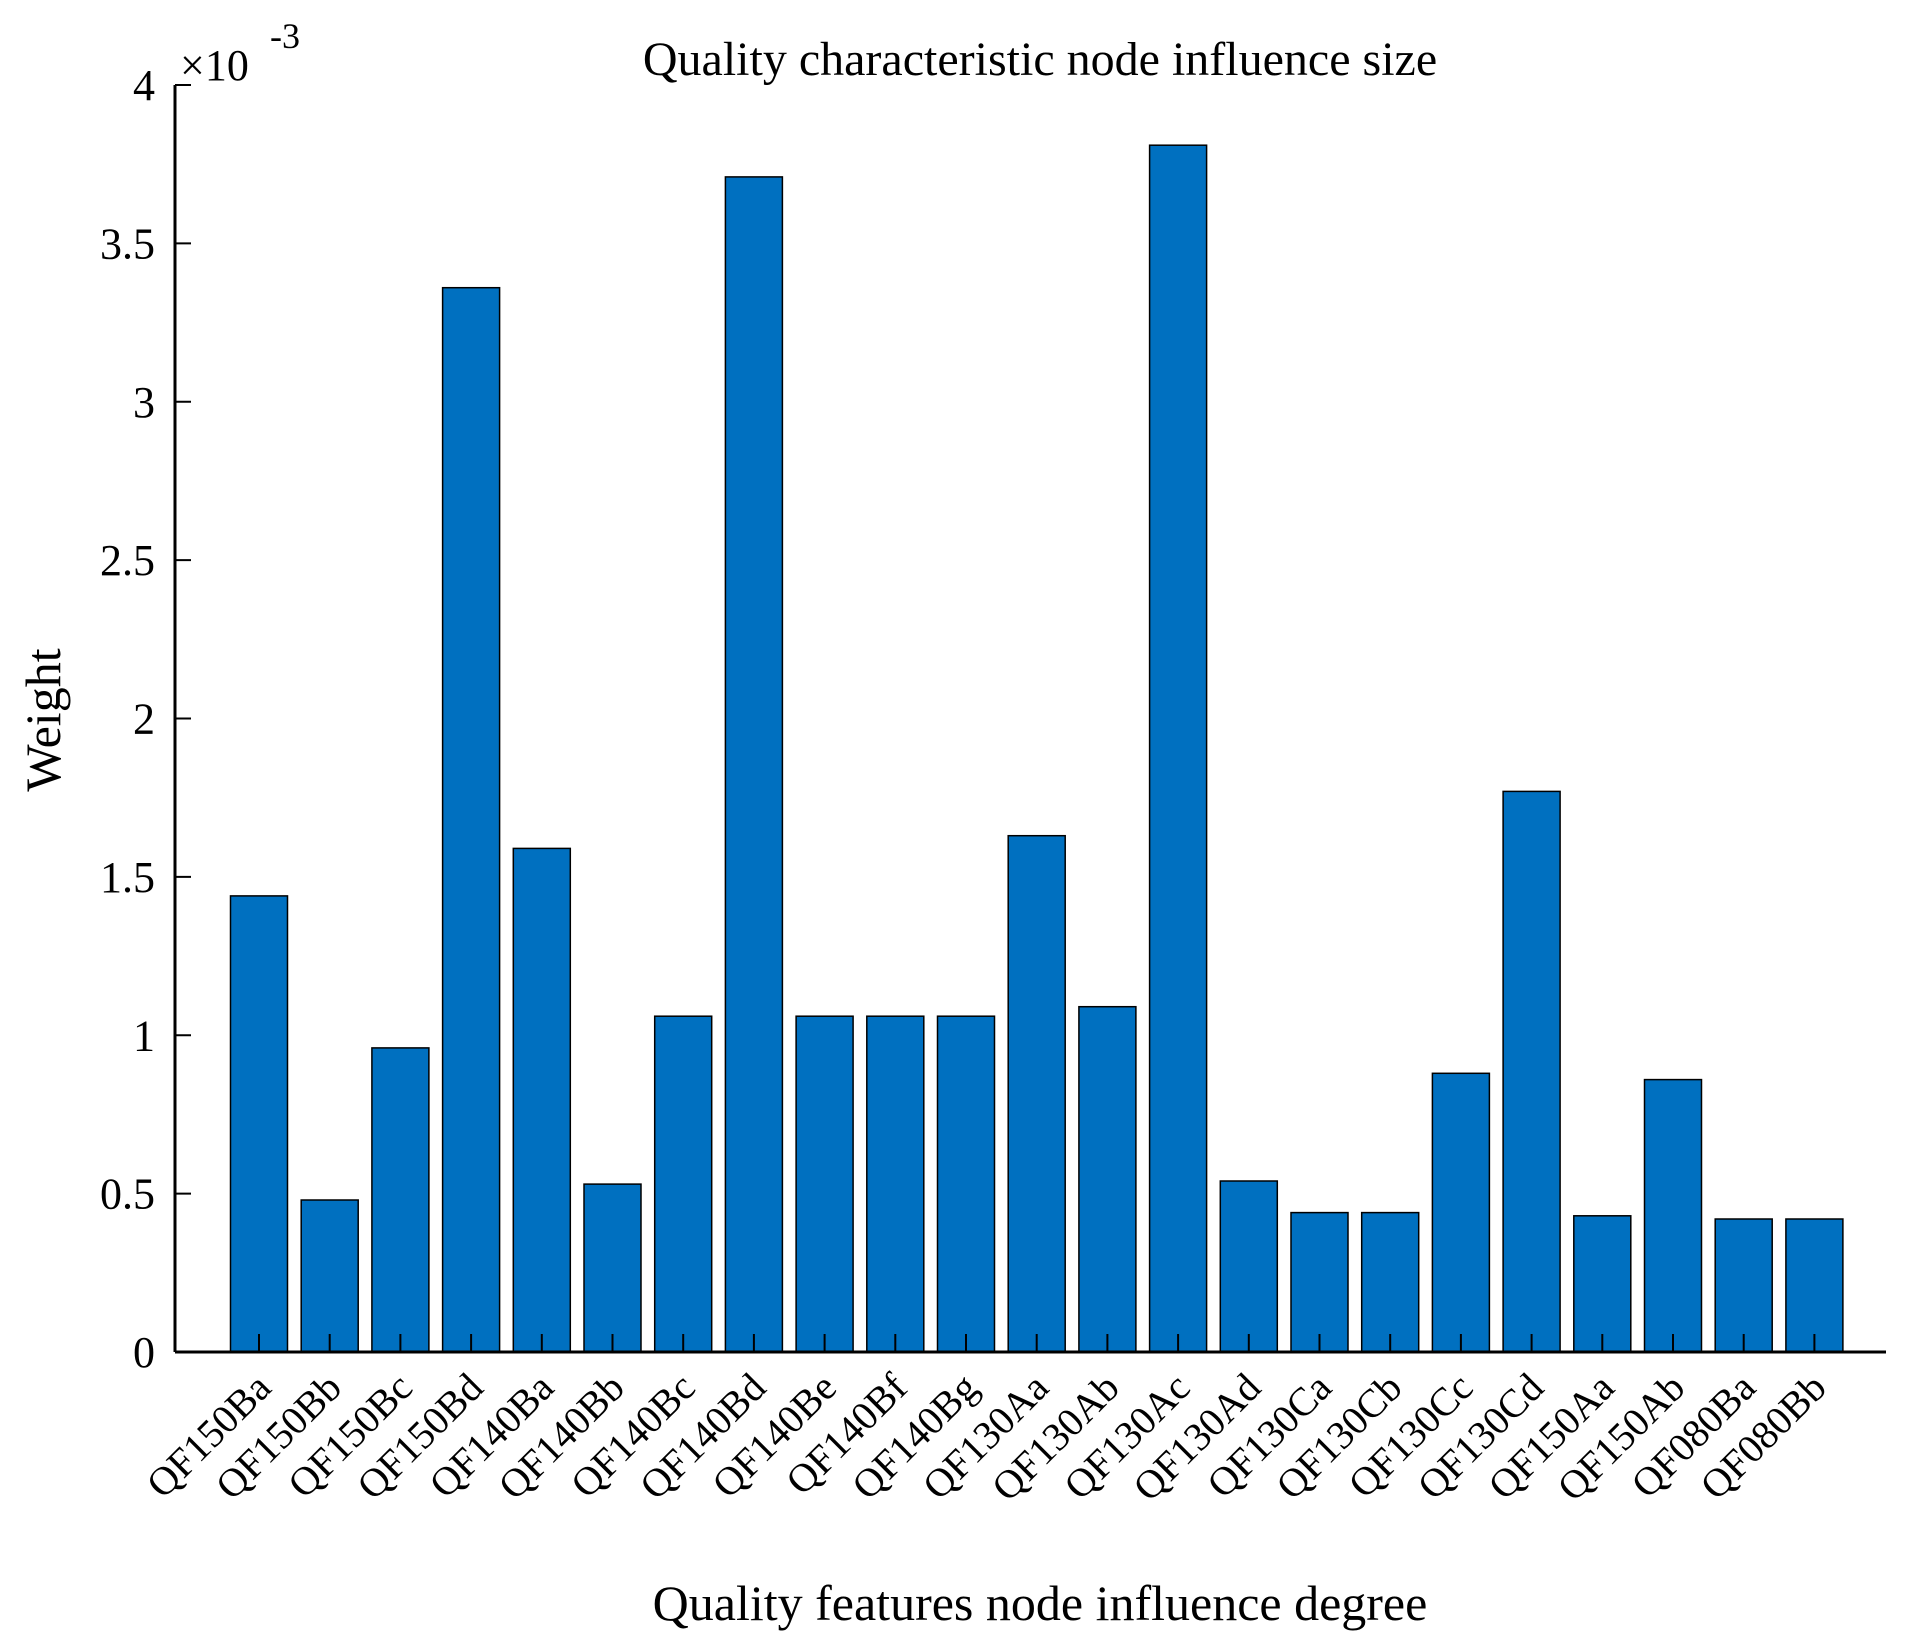 Image resolution: width=1915 pixels, height=1648 pixels. What do you see at coordinates (1107, 1179) in the screenshot?
I see `bar-qf130ab` at bounding box center [1107, 1179].